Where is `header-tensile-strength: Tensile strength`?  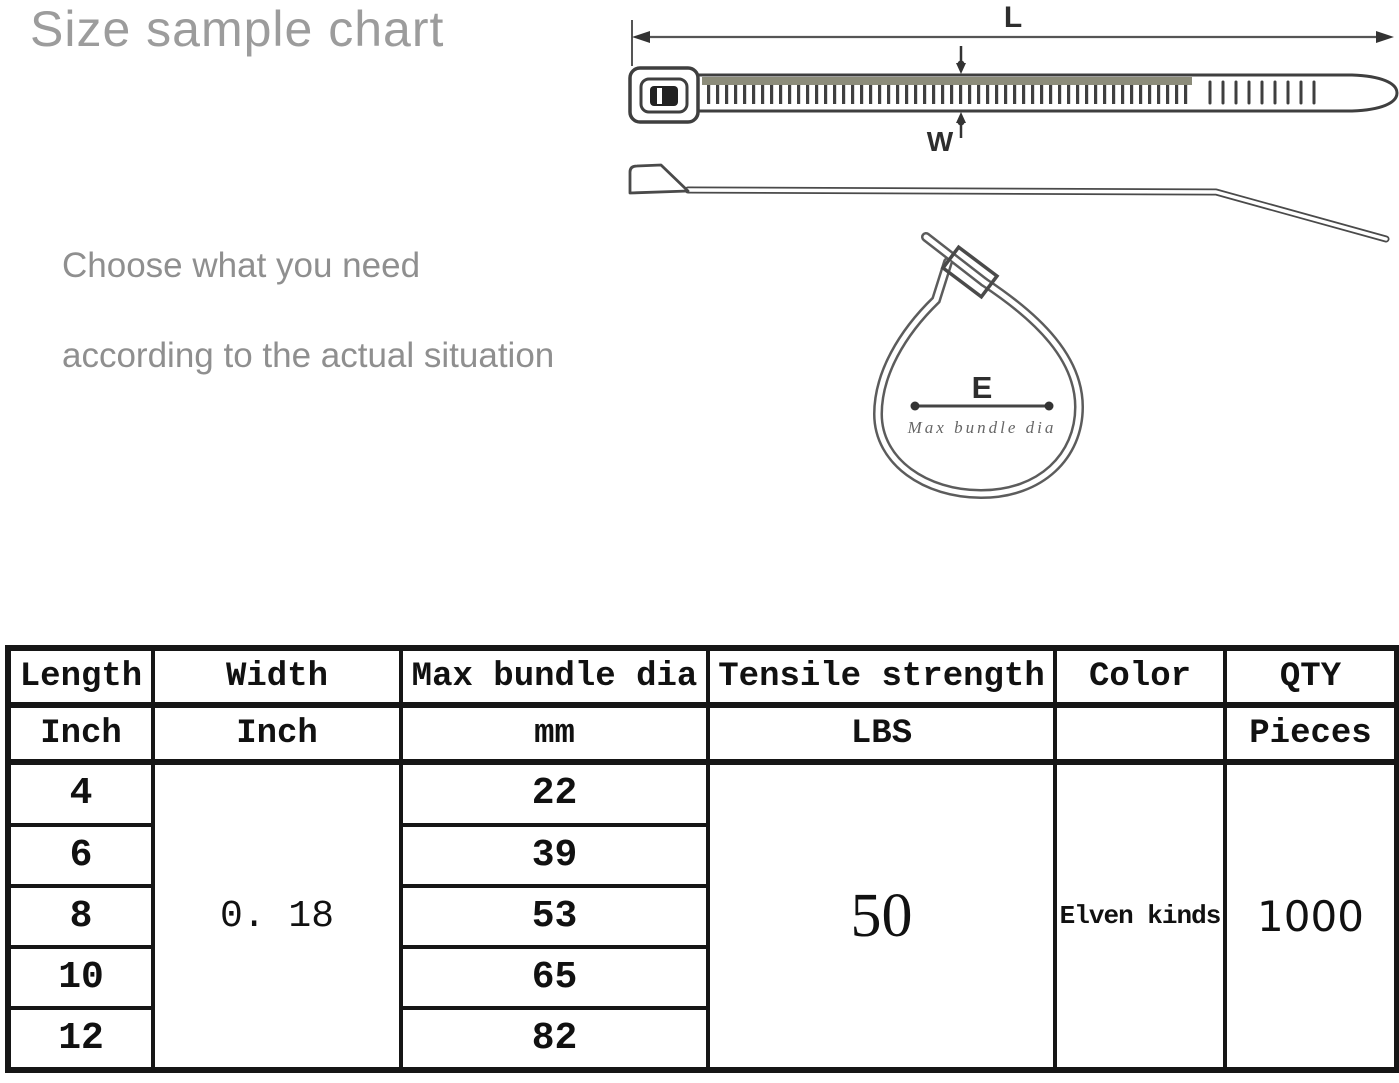 header-tensile-strength: Tensile strength is located at coordinates (881, 677).